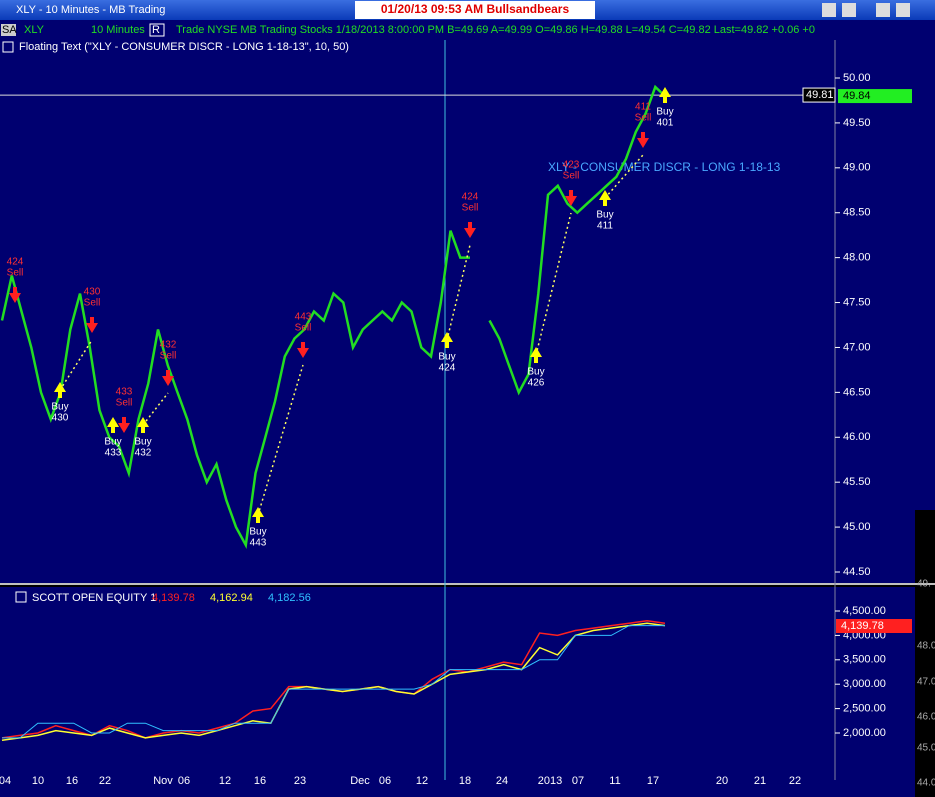 The height and width of the screenshot is (797, 935). What do you see at coordinates (857, 213) in the screenshot?
I see `y-tick-label: 48.50` at bounding box center [857, 213].